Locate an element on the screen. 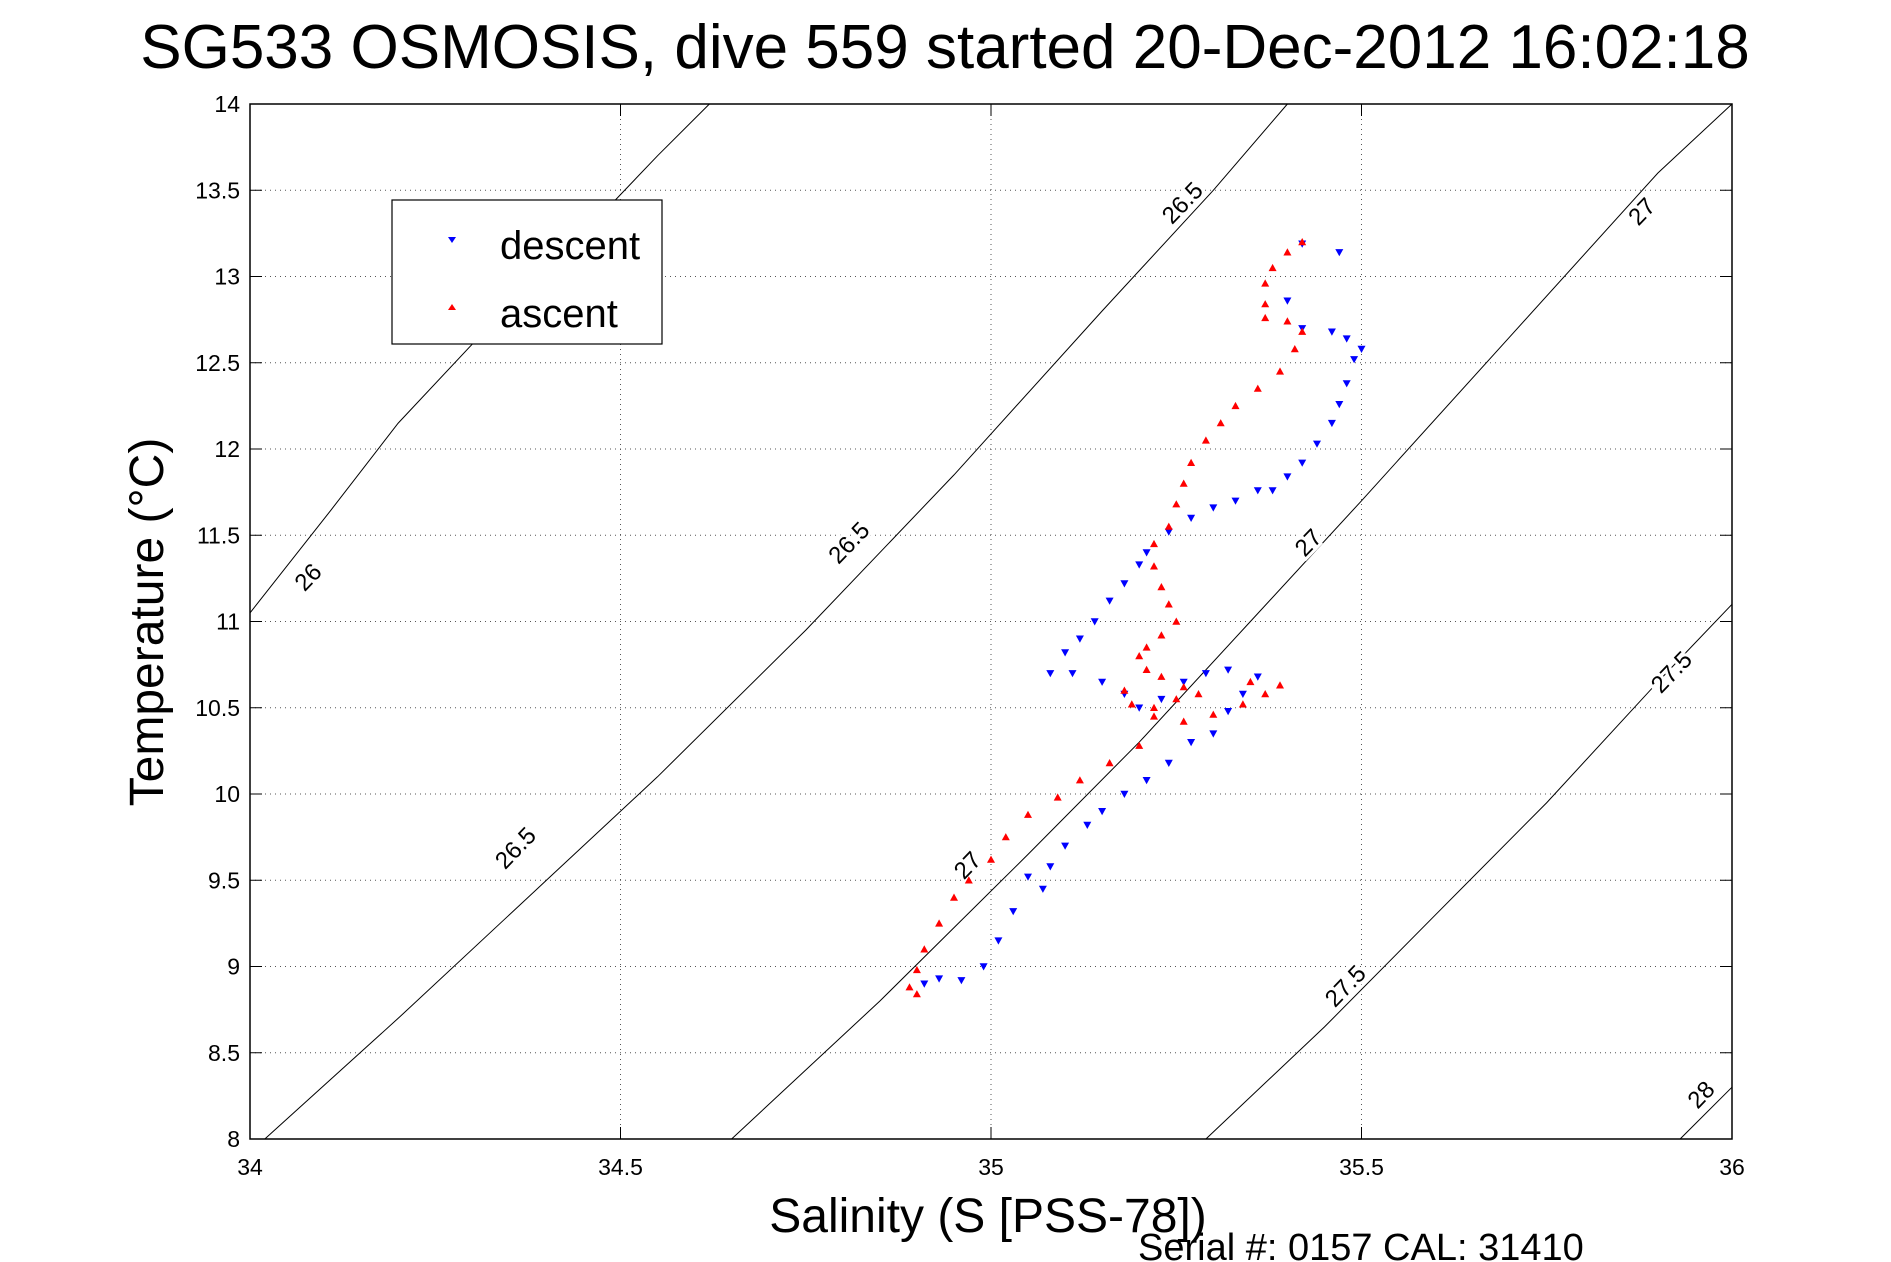 The width and height of the screenshot is (1891, 1262). x-tick-label: 34.5 is located at coordinates (620, 1167).